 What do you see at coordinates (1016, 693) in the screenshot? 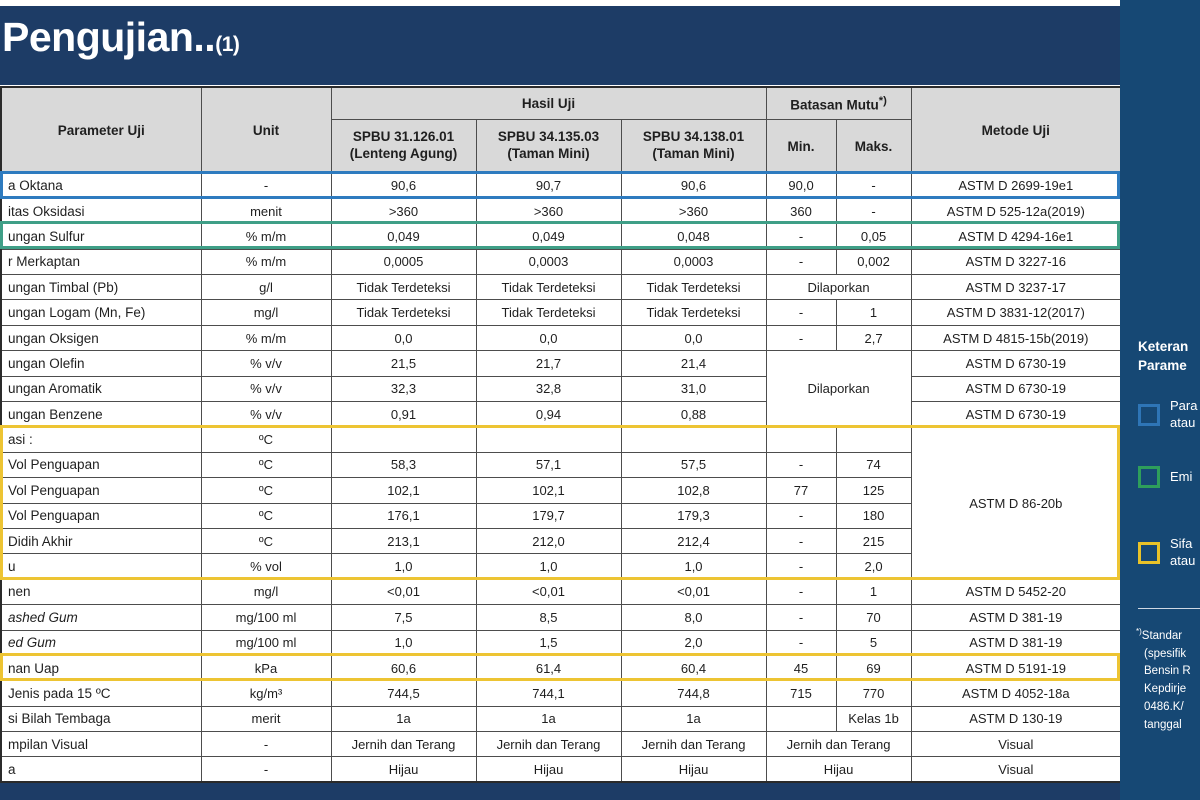
I see `method-cell: ASTM D 4052-18a` at bounding box center [1016, 693].